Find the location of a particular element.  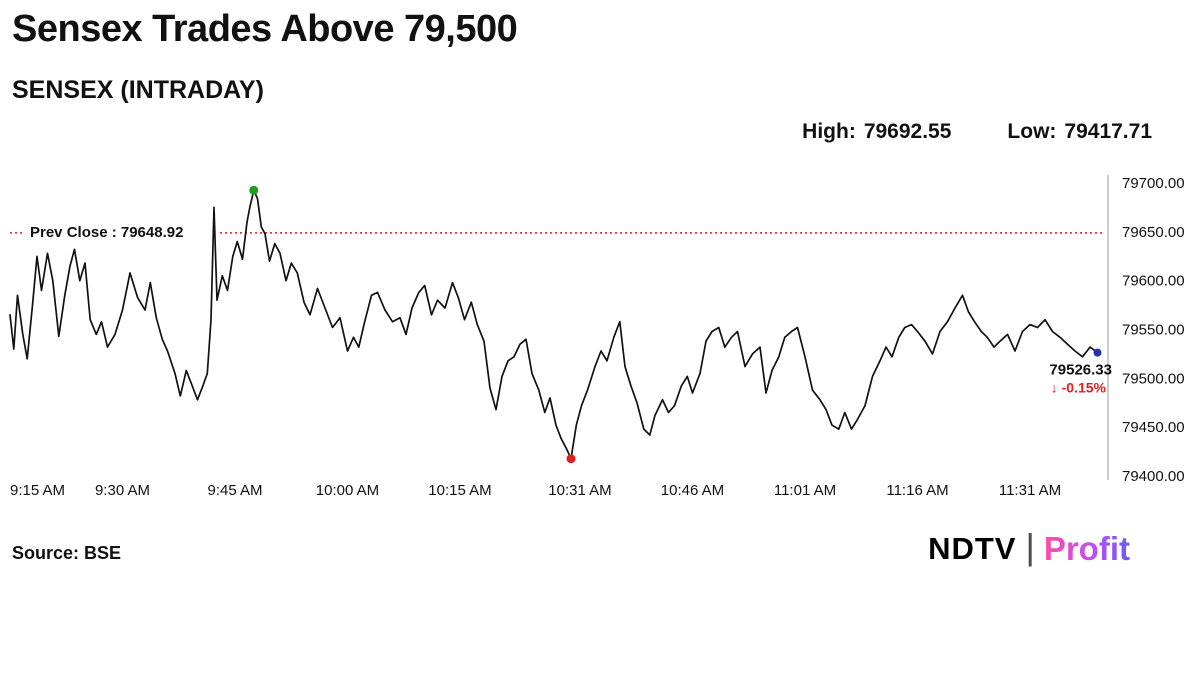

x-axis-tick-label: 10:15 AM is located at coordinates (459, 490).